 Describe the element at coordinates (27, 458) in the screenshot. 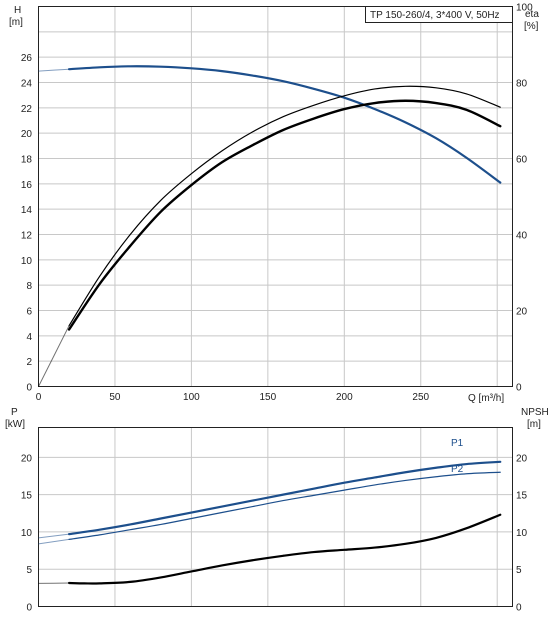

I see `bottom-left-tick-label: 20` at that location.